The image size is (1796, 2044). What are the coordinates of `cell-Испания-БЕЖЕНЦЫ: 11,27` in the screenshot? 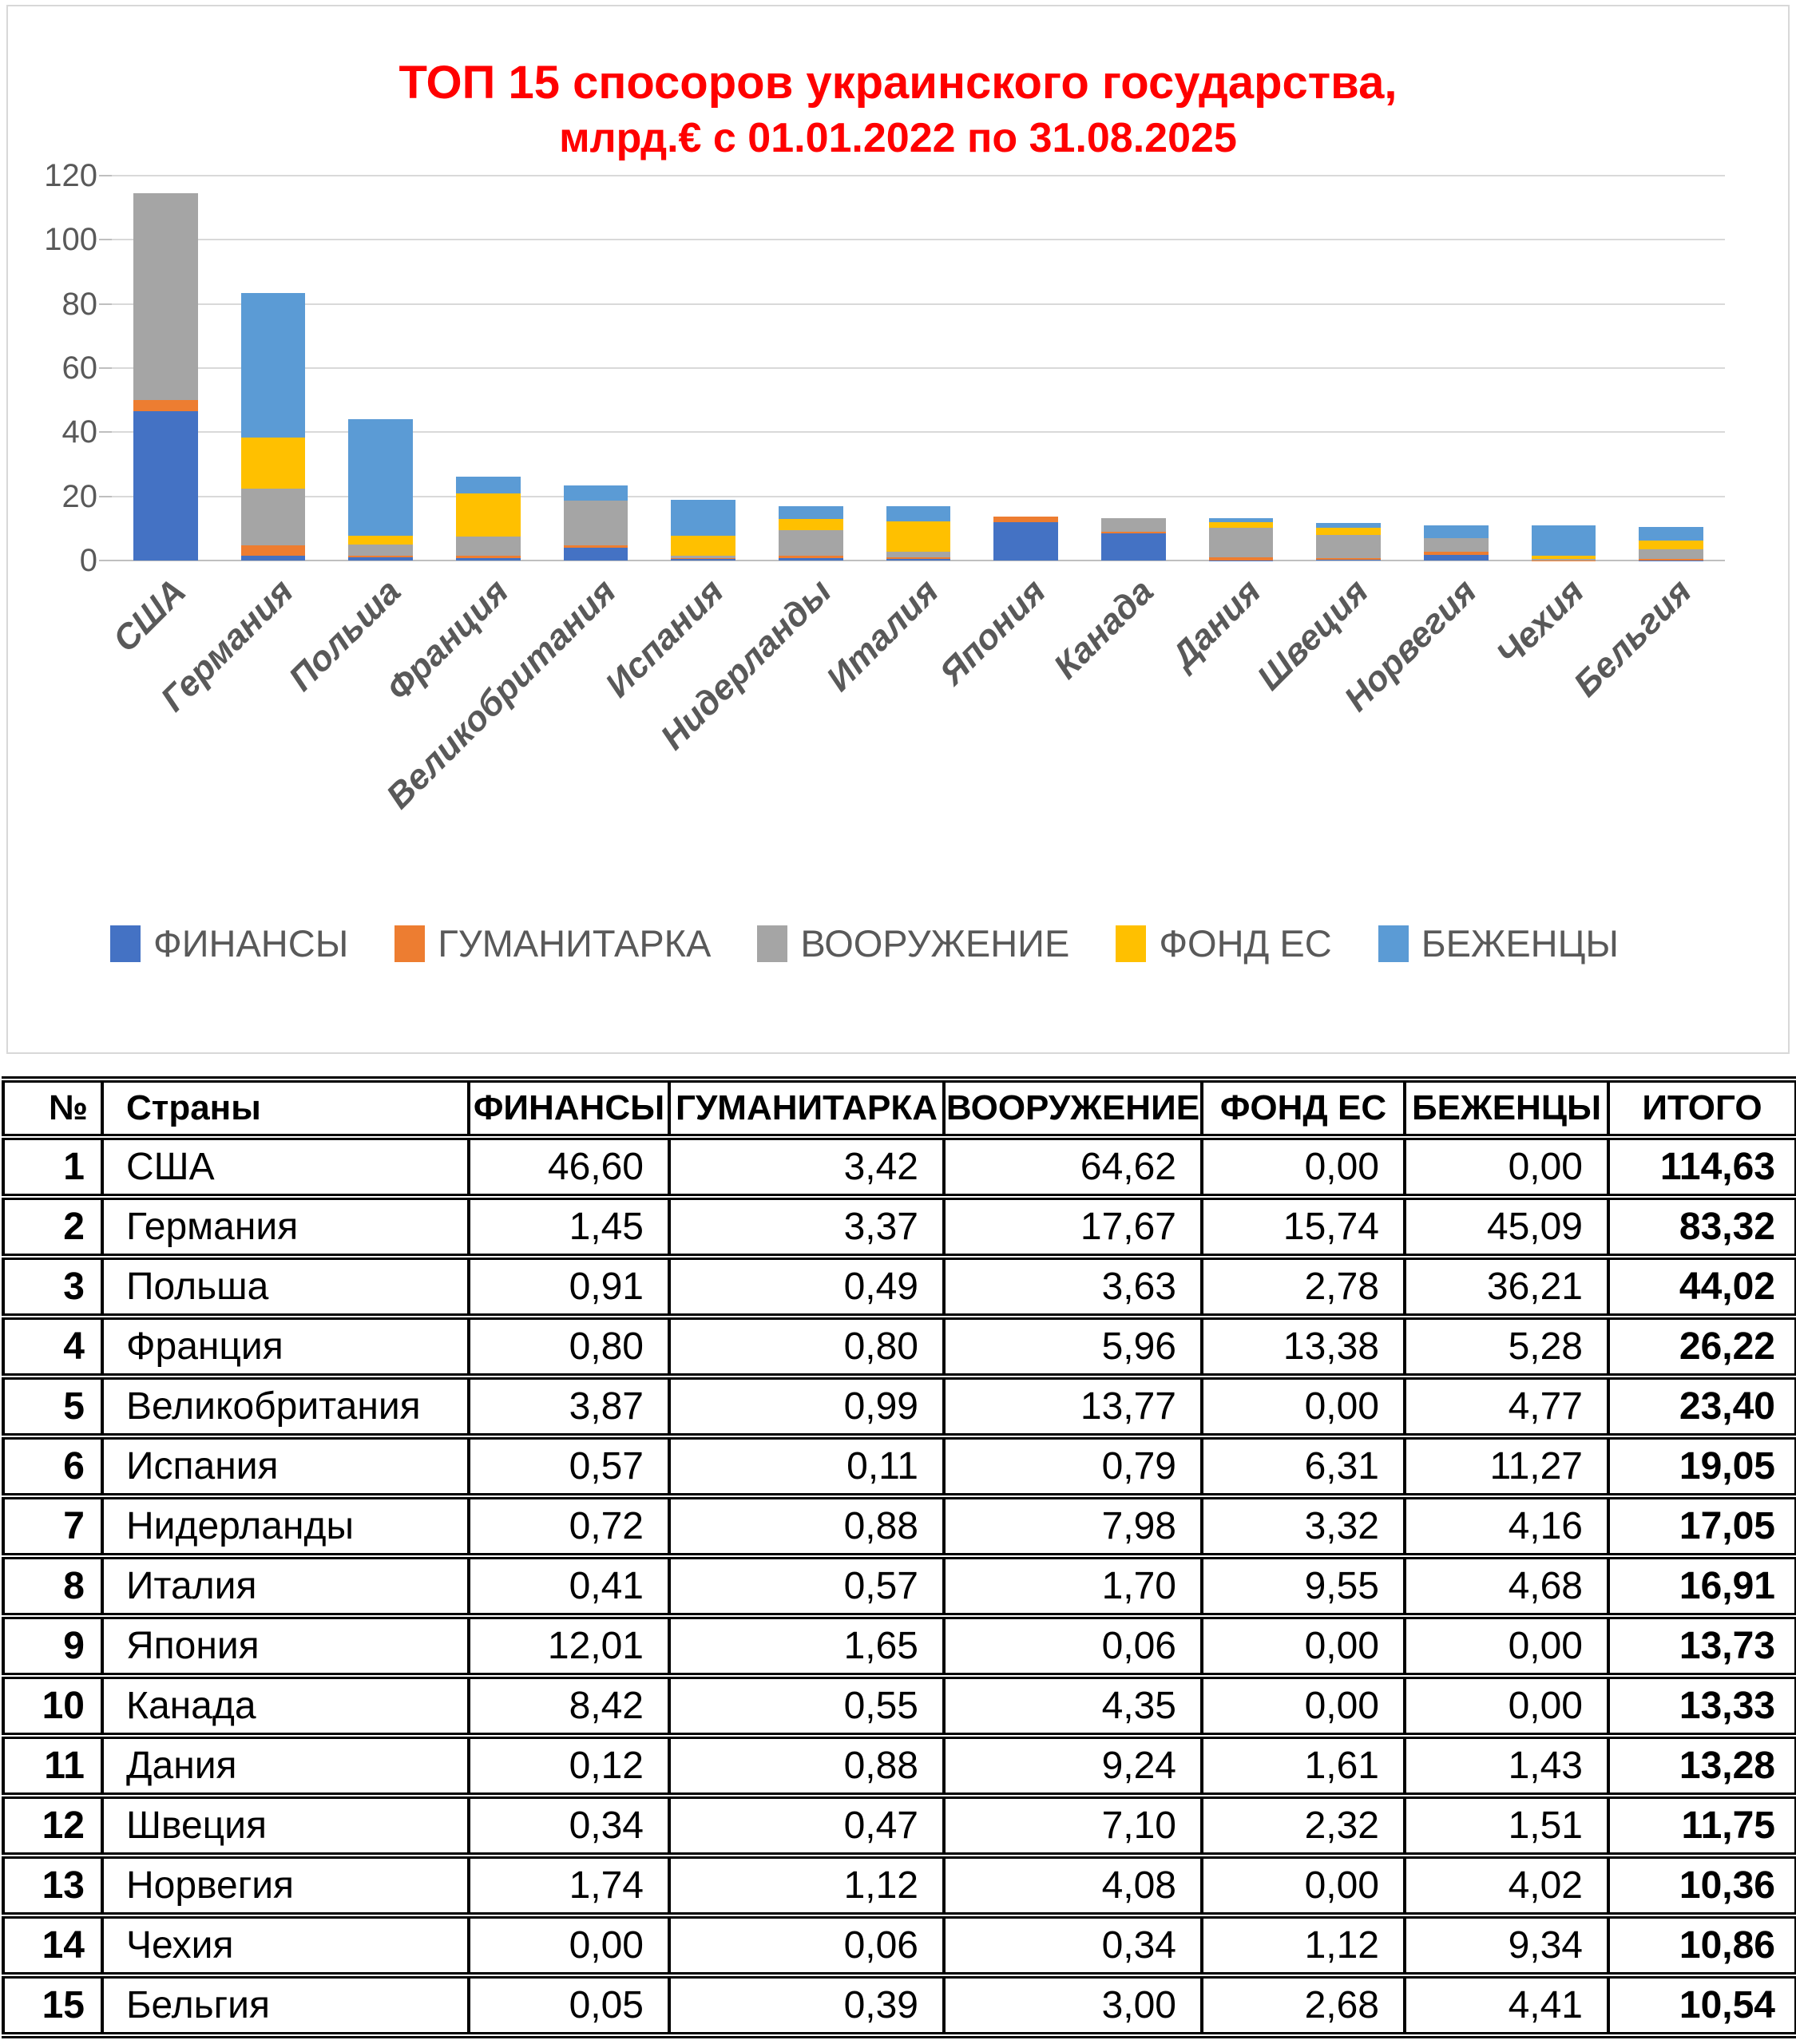 It's located at (1506, 1466).